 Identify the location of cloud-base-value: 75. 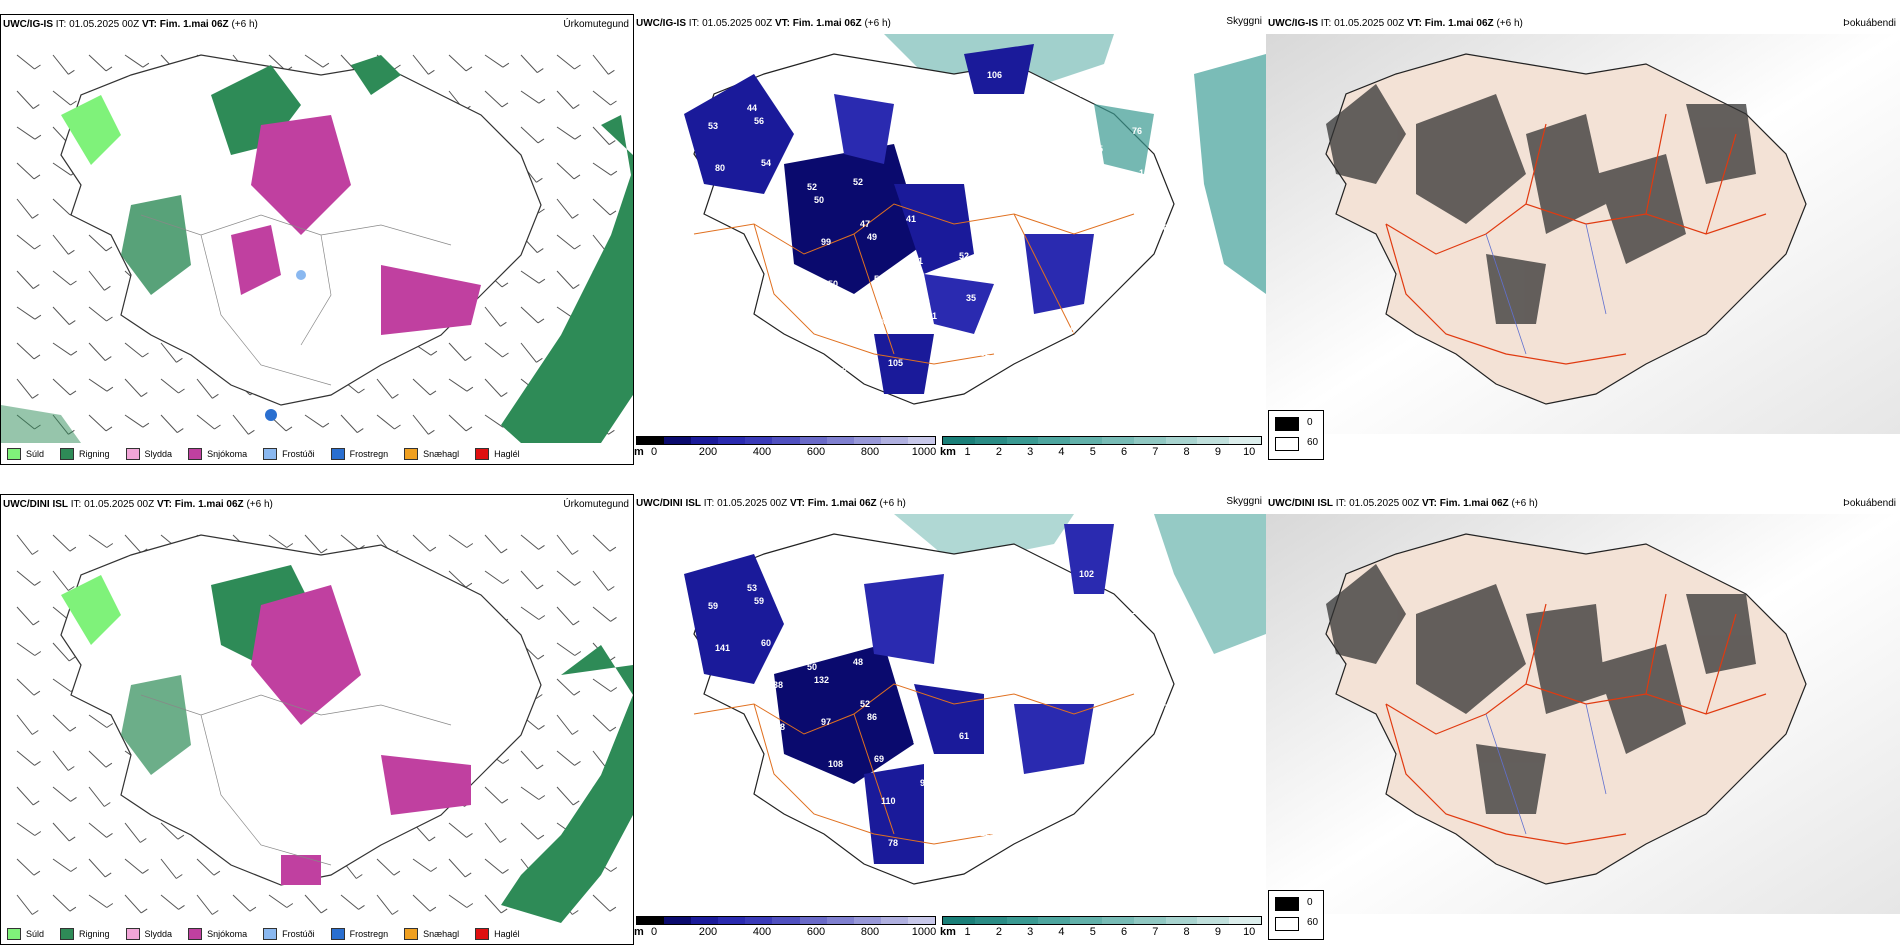
(1098, 149).